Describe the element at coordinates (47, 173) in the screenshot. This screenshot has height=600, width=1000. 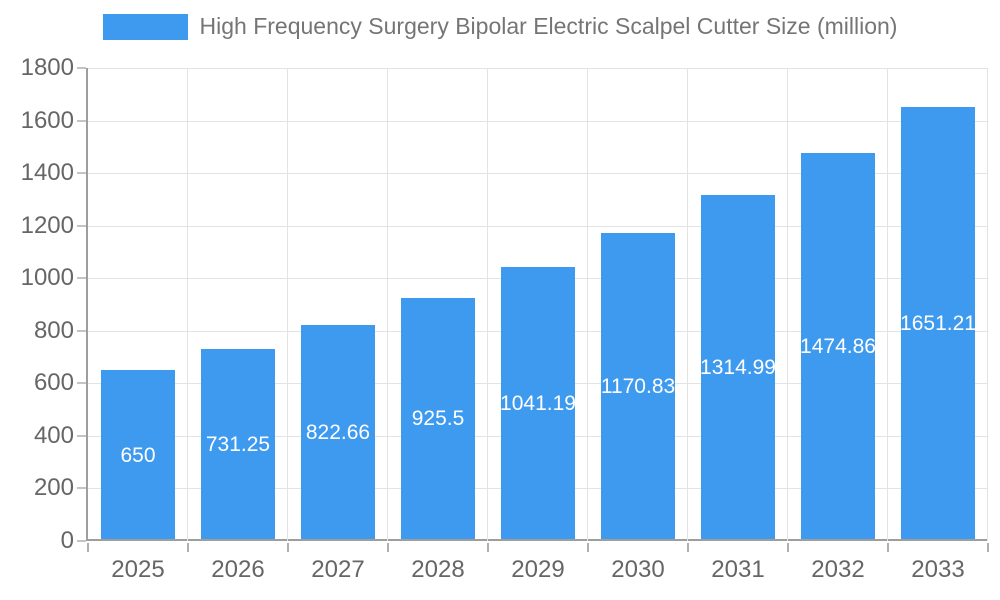
I see `y-axis-tick-label: 1400` at that location.